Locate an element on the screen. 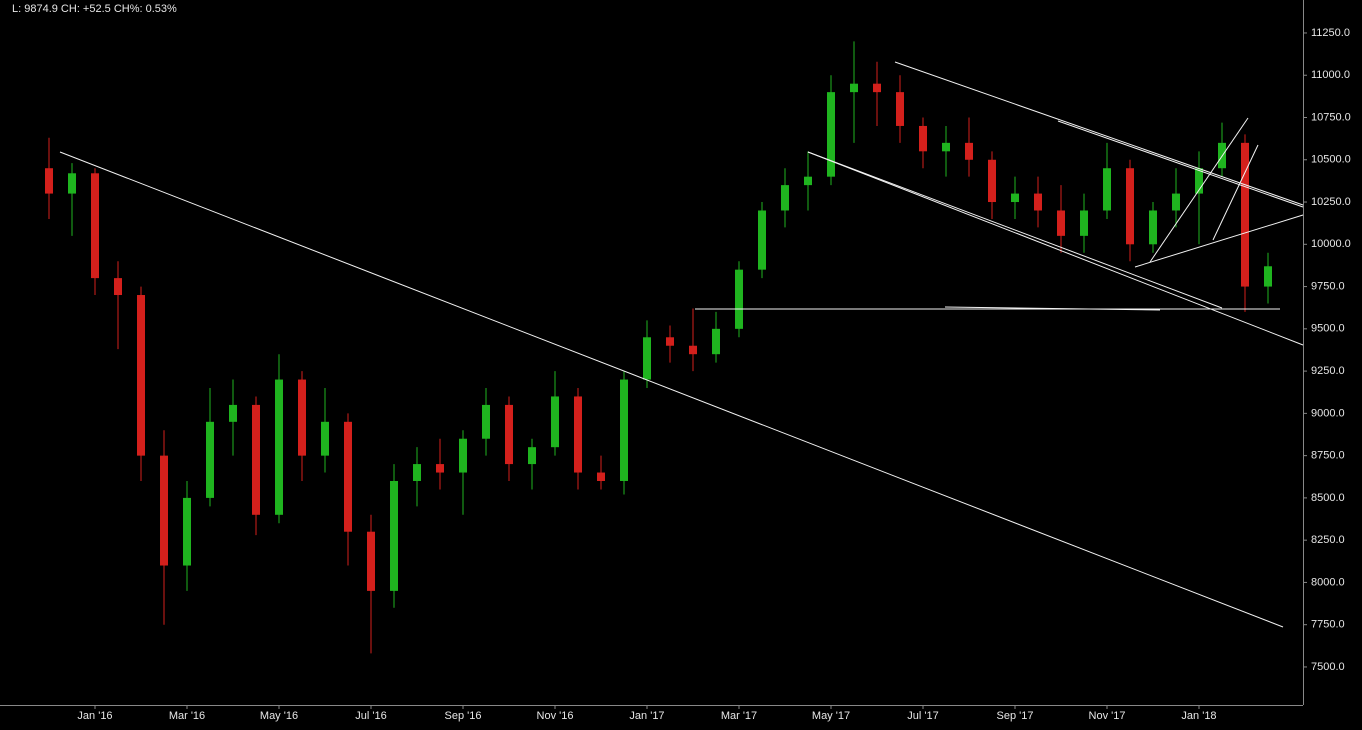  x-tick-label: May '16 is located at coordinates (279, 716).